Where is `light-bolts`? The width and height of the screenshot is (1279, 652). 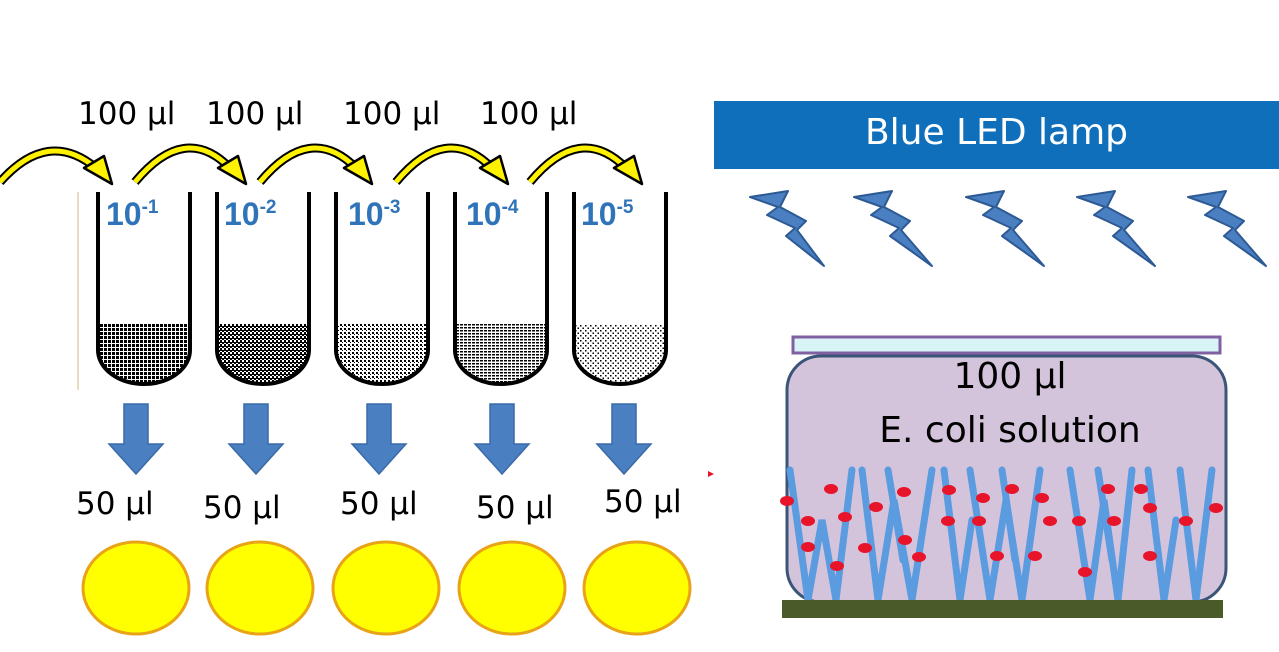 light-bolts is located at coordinates (1008, 228).